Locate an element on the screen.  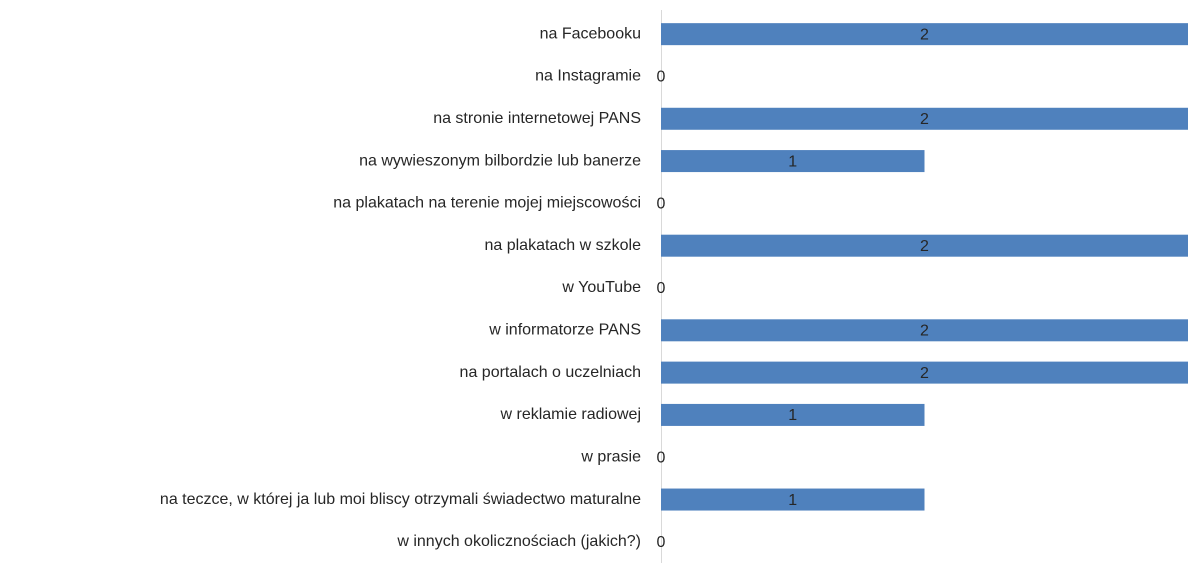
y-tick-label: w prasie is located at coordinates (610, 456).